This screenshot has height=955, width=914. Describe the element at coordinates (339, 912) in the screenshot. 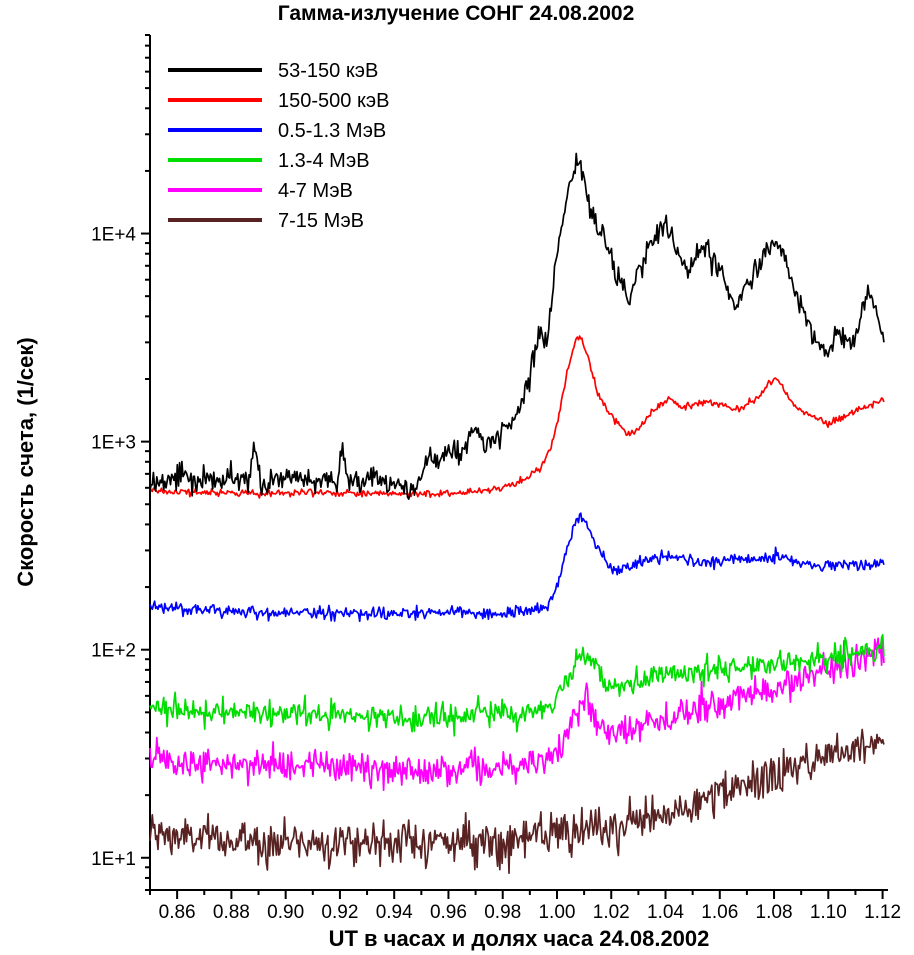

I see `x-tick-label: 0.92` at that location.